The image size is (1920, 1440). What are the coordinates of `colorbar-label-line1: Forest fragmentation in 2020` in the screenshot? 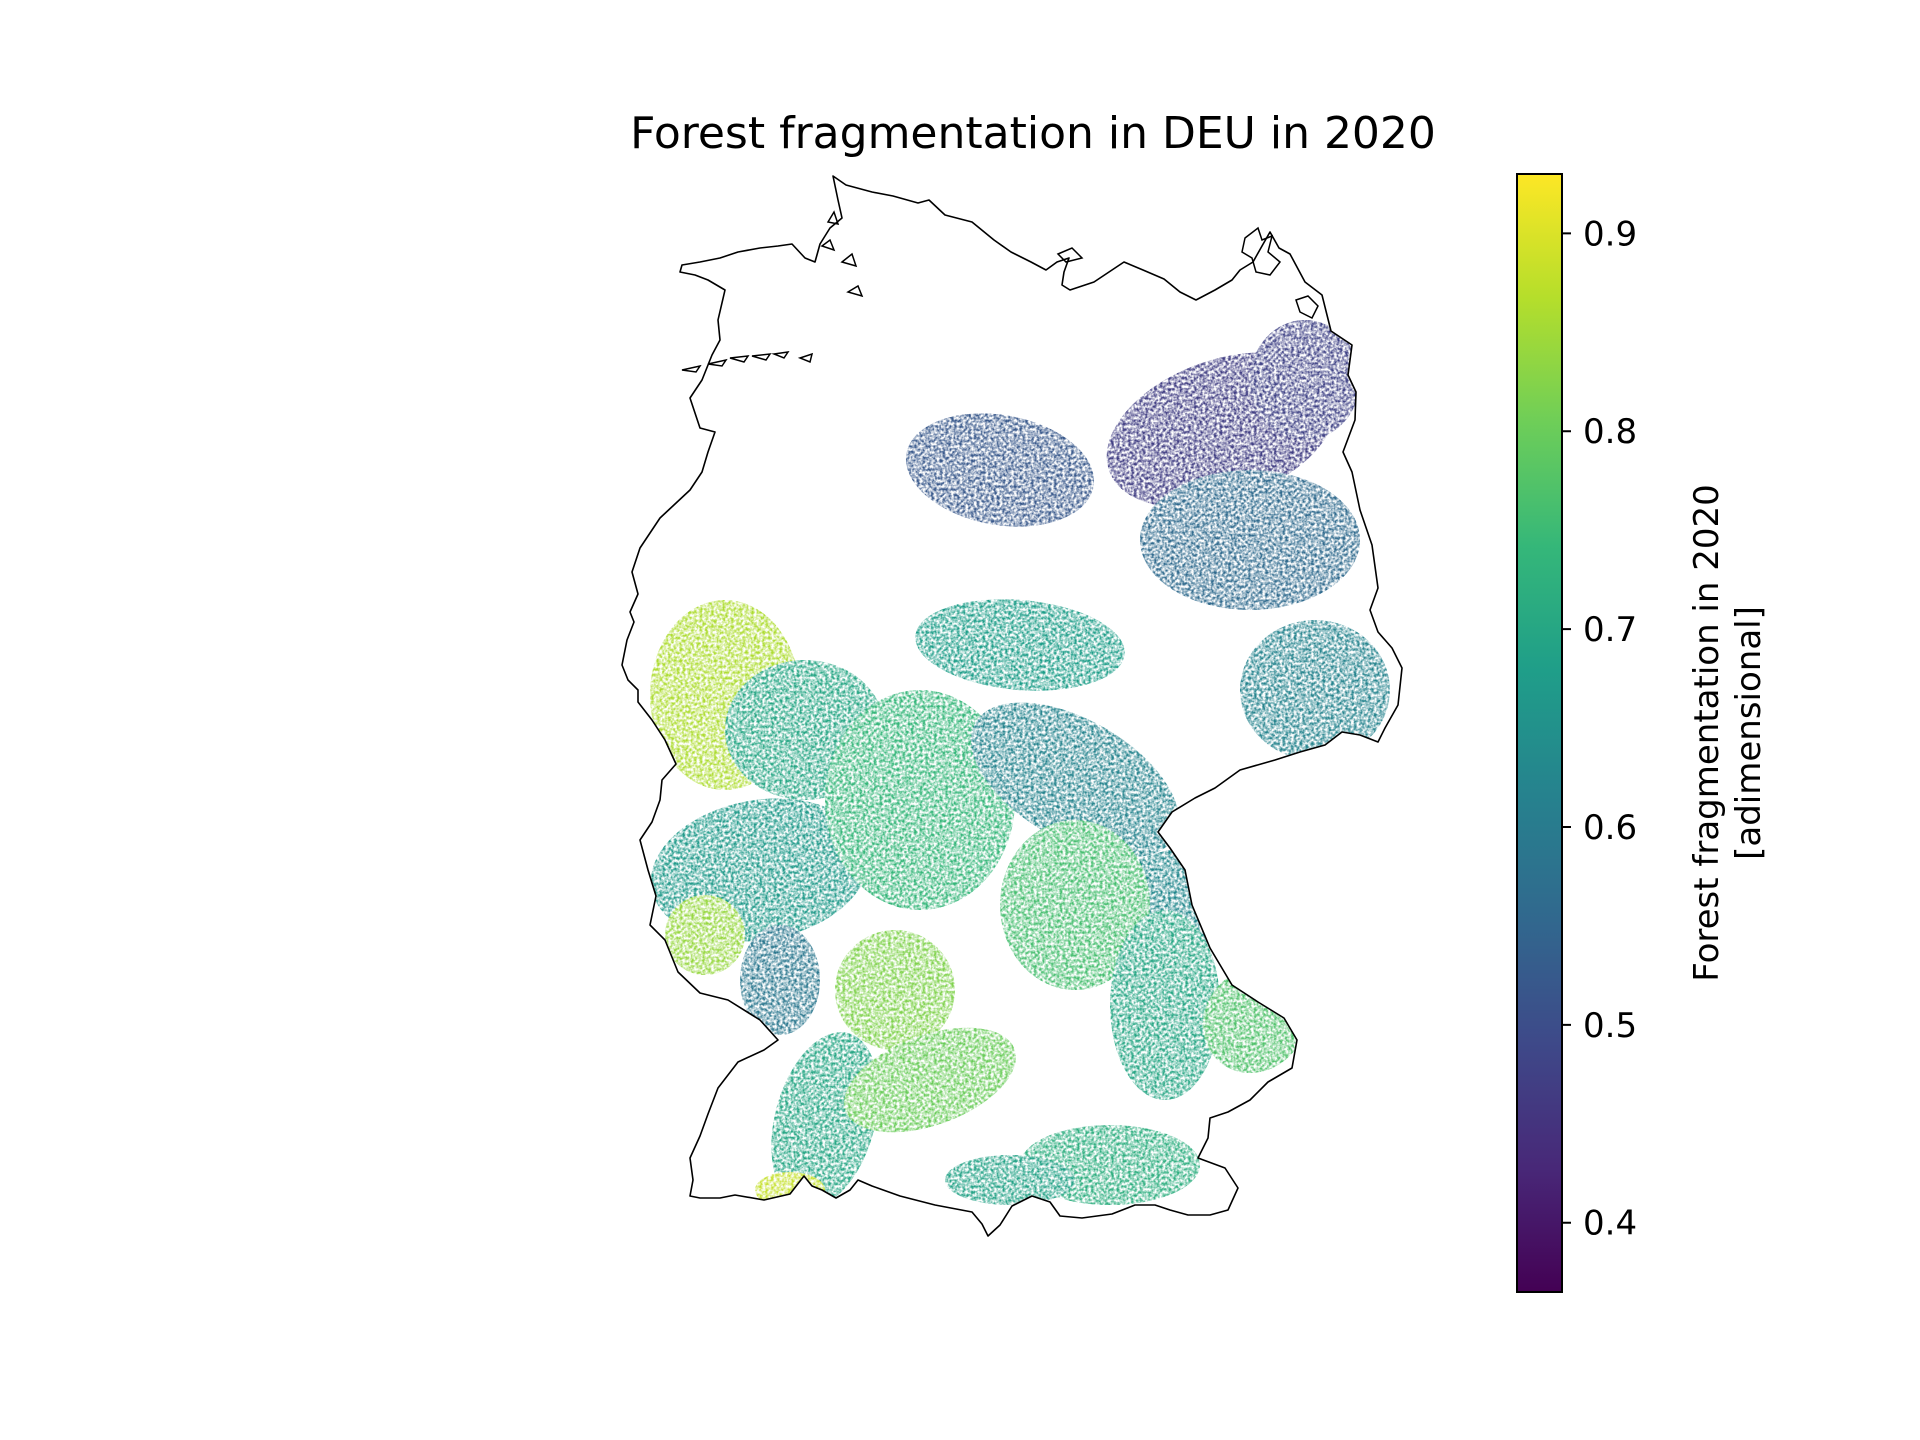 It's located at (1707, 733).